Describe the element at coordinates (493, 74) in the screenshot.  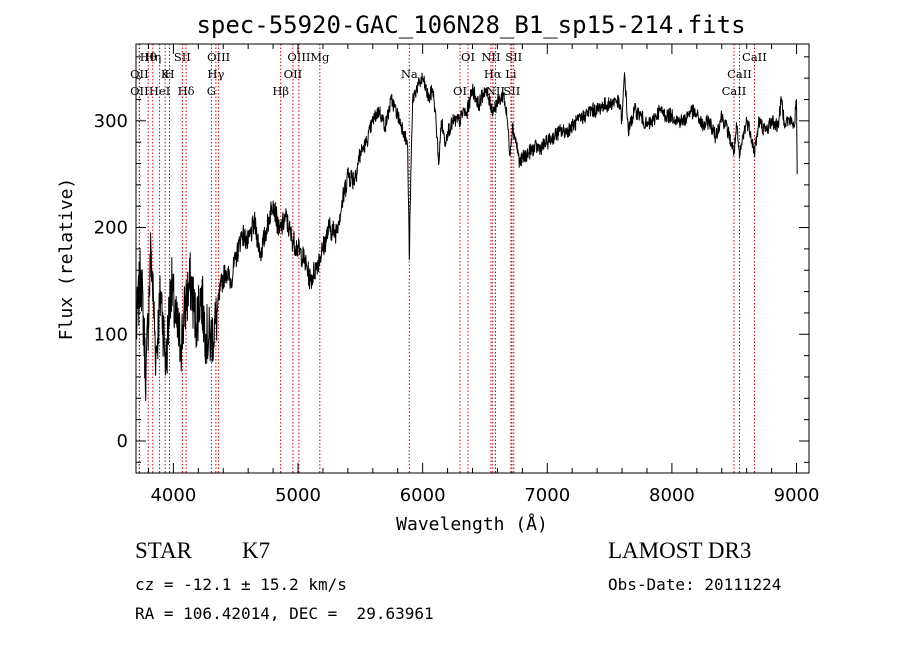
I see `spectral-line-label: Hα` at that location.